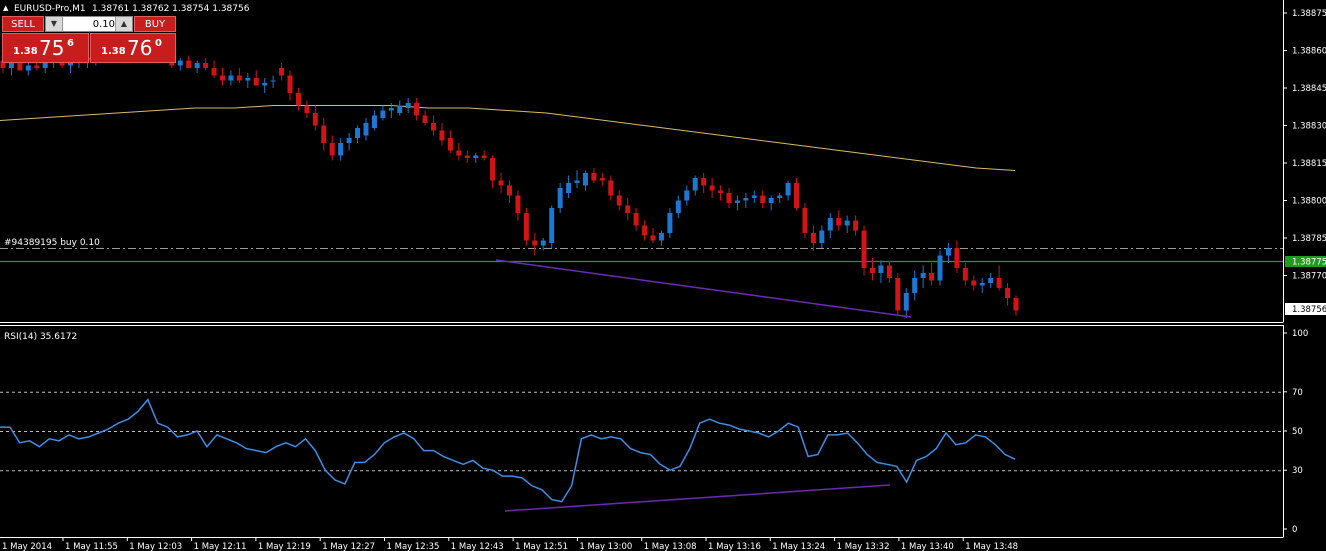  I want to click on sell-button: SELL, so click(23, 24).